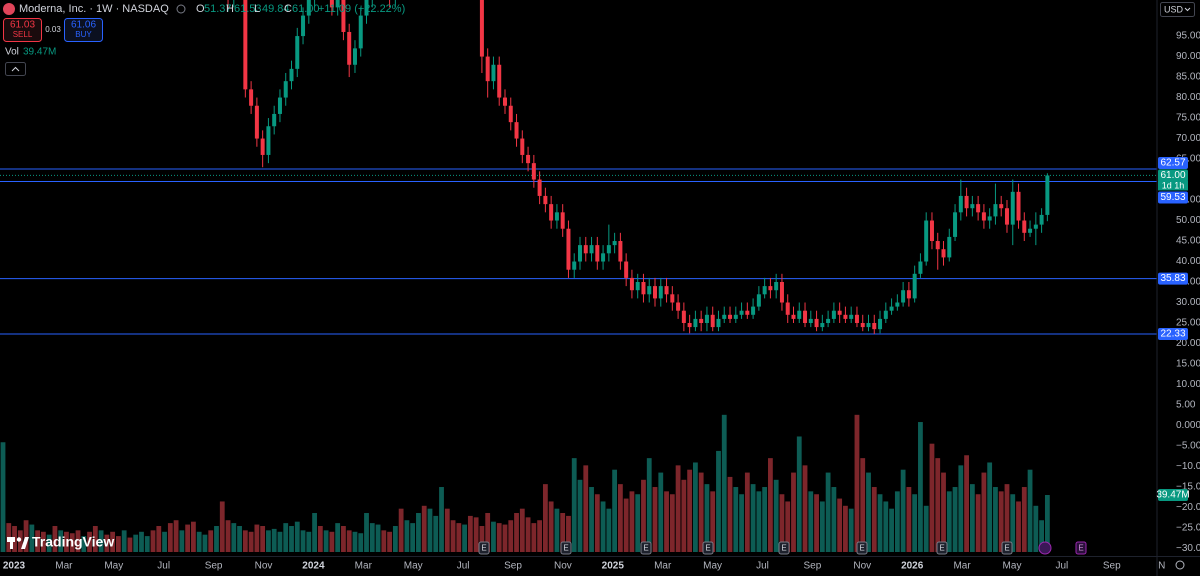  I want to click on y-tick-label: 5.00, so click(1186, 405).